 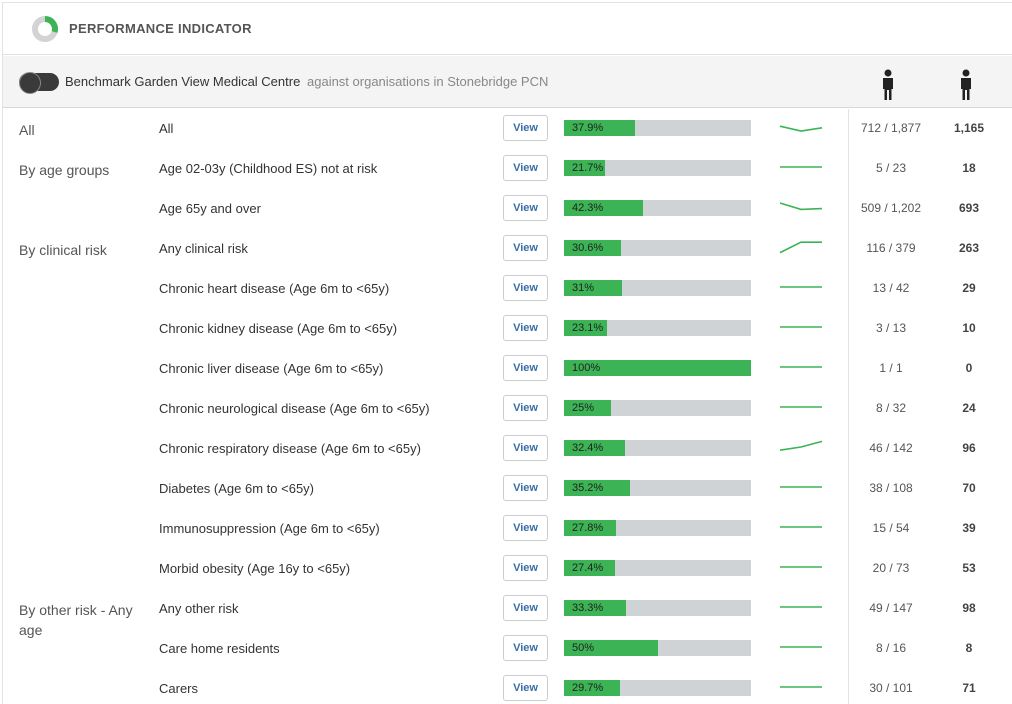 I want to click on panel-header: PERFORMANCE INDICATOR, so click(x=507, y=29).